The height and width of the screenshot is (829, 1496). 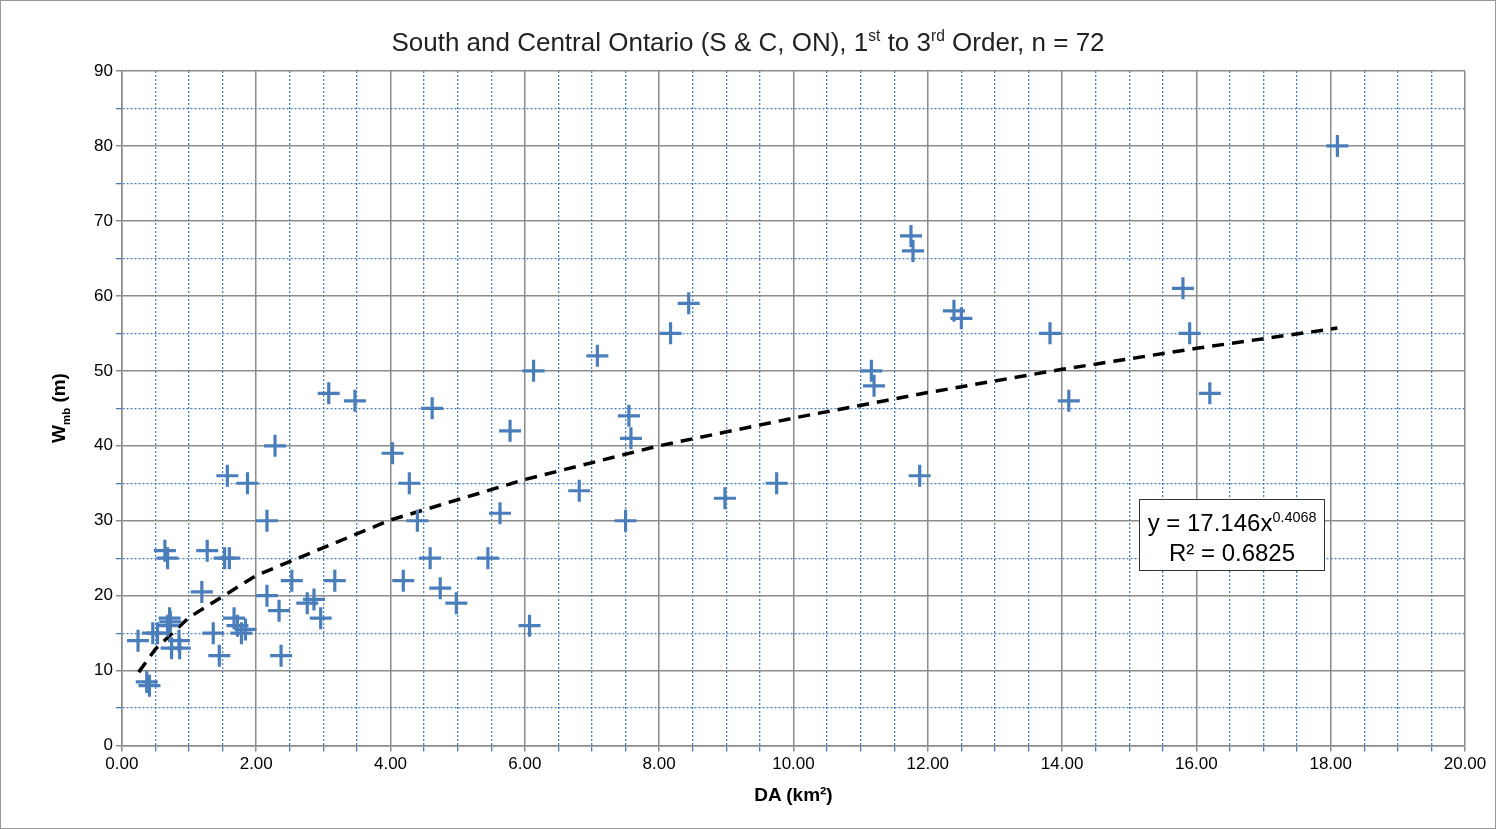 What do you see at coordinates (103, 145) in the screenshot?
I see `y-tick-label: 80` at bounding box center [103, 145].